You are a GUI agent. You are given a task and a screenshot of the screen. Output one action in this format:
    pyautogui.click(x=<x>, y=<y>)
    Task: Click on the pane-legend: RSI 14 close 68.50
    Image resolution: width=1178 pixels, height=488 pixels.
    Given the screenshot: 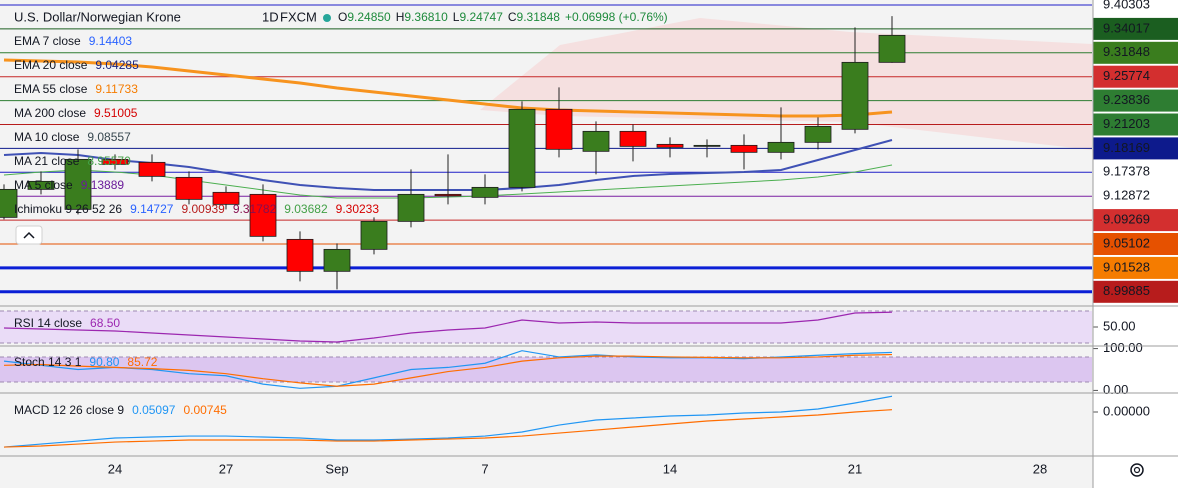 What is the action you would take?
    pyautogui.click(x=67, y=323)
    